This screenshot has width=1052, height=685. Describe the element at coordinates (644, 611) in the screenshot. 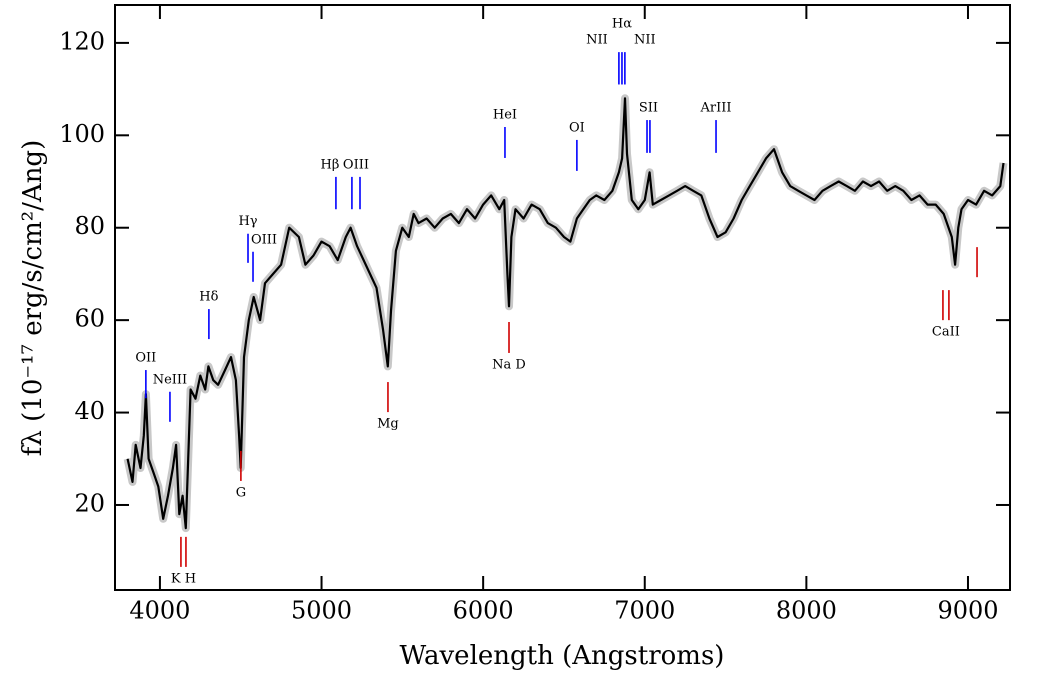

I see `x-tick-label: 7000` at that location.